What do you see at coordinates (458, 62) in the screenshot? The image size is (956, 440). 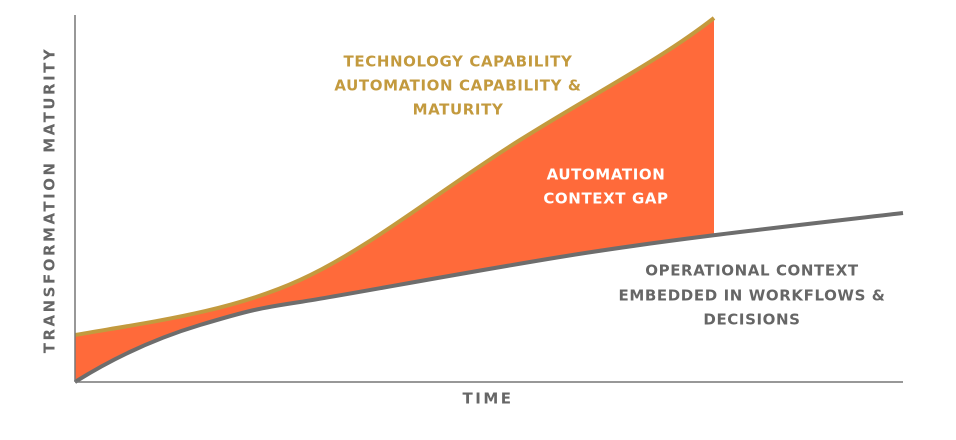 I see `capability-label: TECHNOLOGY CAPABILITY` at bounding box center [458, 62].